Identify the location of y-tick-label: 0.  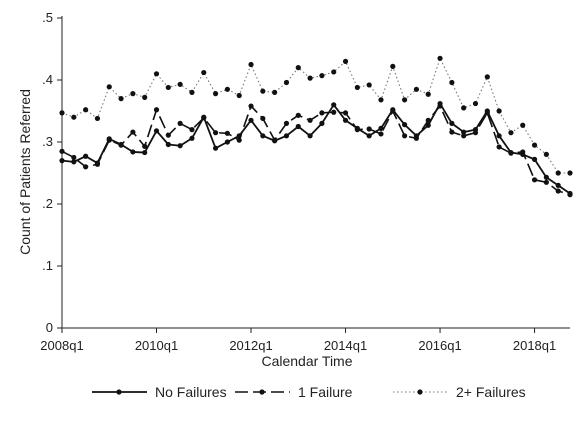
(49, 327).